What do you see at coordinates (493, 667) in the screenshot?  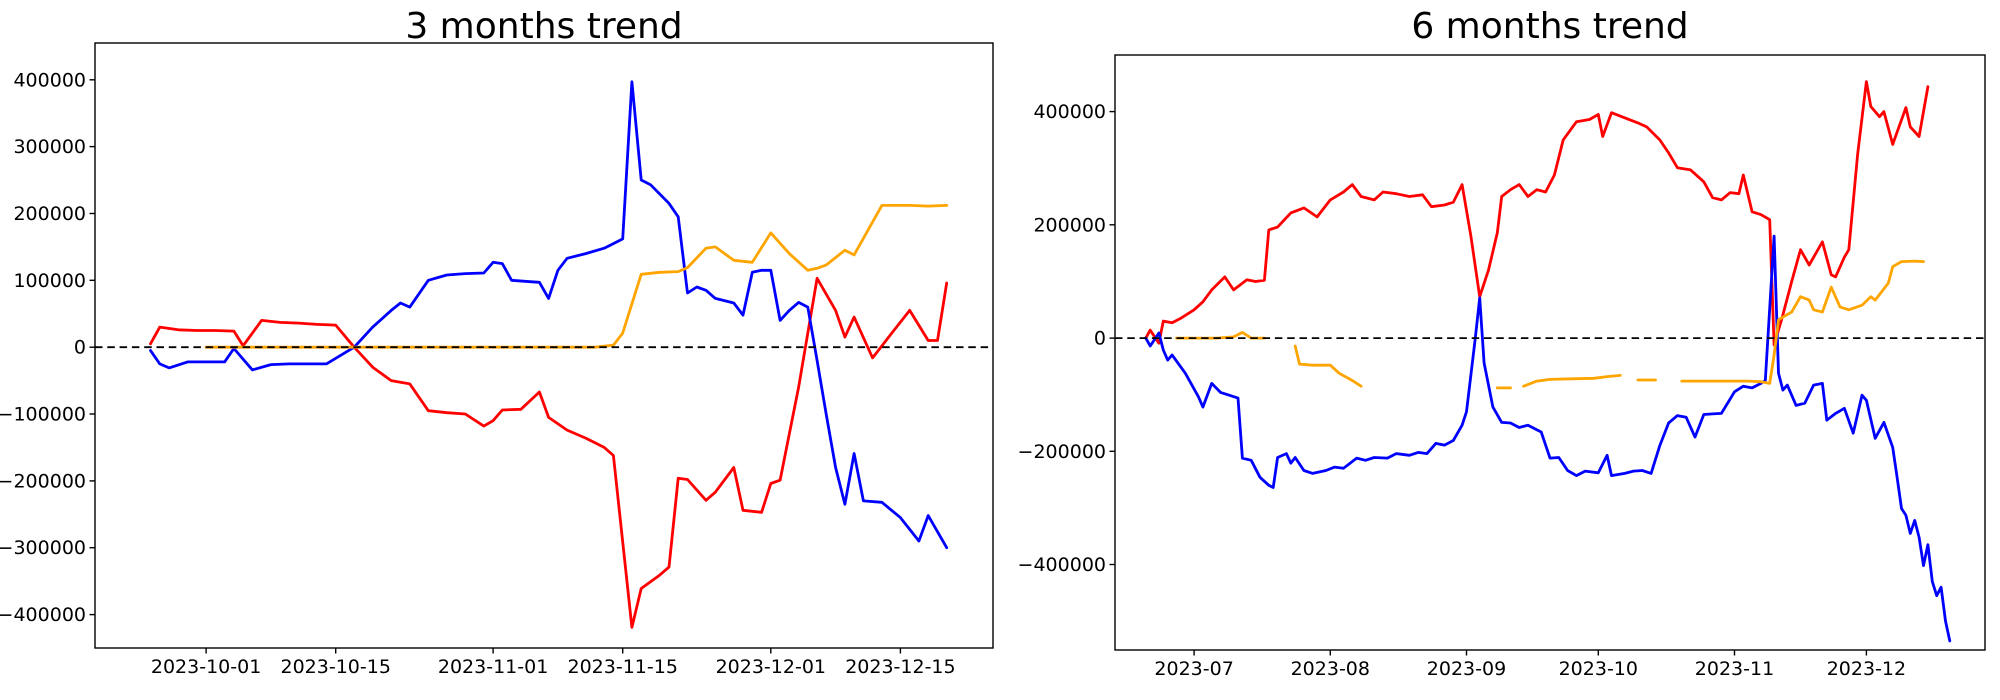 I see `x-tick-label: 2023-11-01` at bounding box center [493, 667].